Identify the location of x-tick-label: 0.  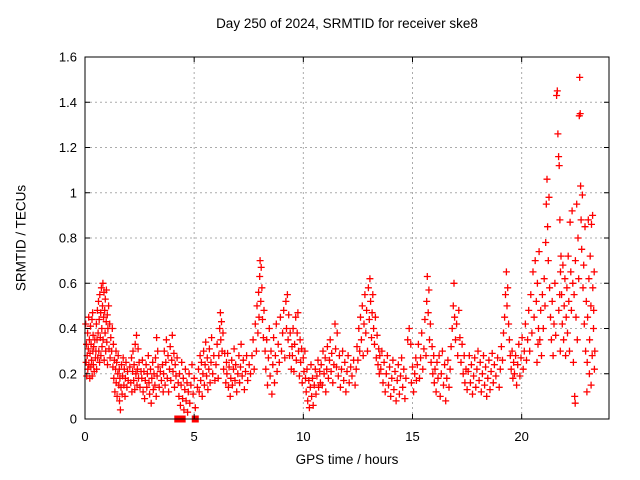
(84, 436).